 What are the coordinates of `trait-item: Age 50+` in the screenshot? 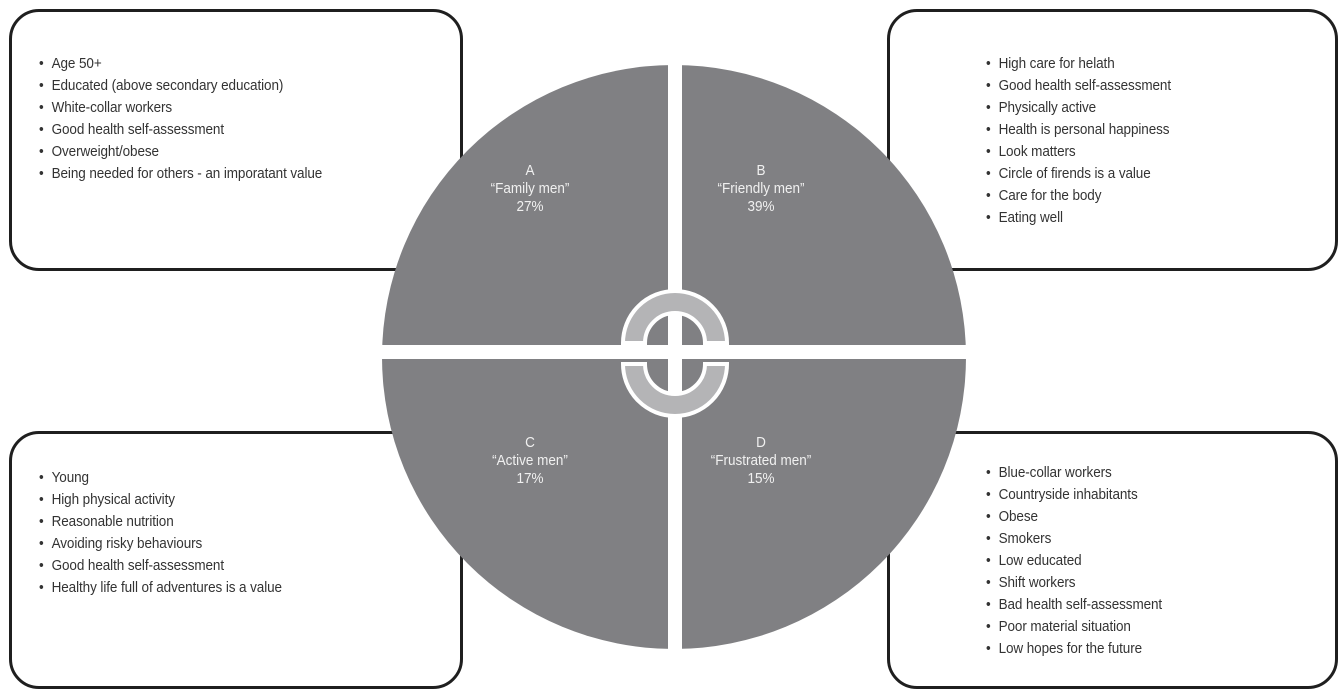 It's located at (180, 64).